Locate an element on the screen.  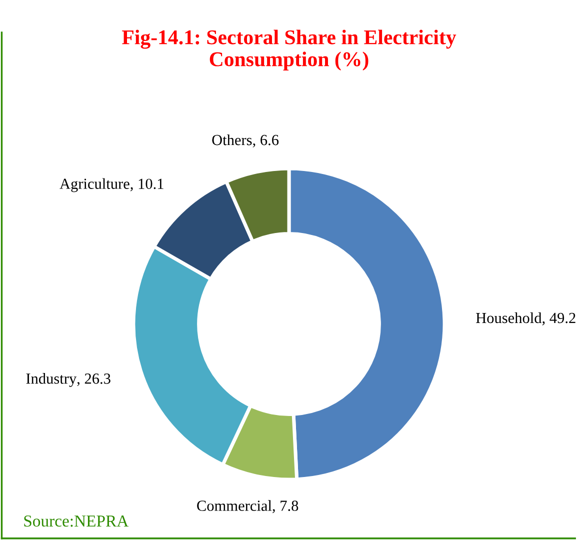
slice-label: Household is located at coordinates (509, 318).